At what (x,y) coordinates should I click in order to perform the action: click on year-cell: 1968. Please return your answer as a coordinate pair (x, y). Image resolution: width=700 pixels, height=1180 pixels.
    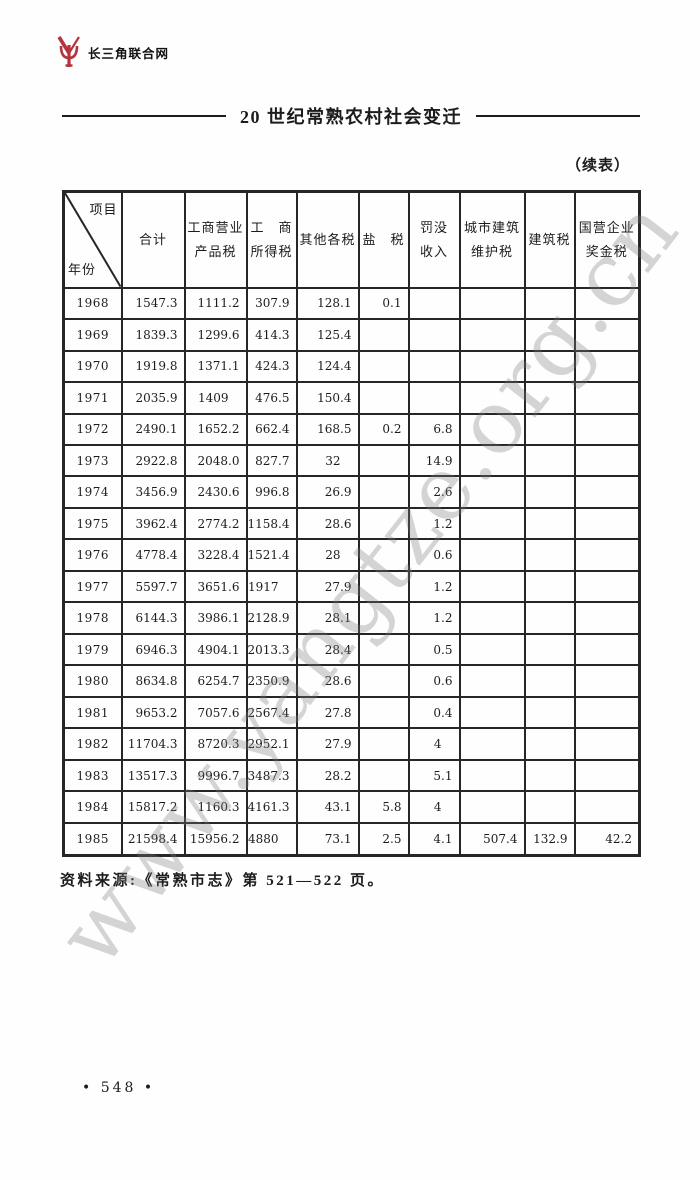
    Looking at the image, I should click on (92, 303).